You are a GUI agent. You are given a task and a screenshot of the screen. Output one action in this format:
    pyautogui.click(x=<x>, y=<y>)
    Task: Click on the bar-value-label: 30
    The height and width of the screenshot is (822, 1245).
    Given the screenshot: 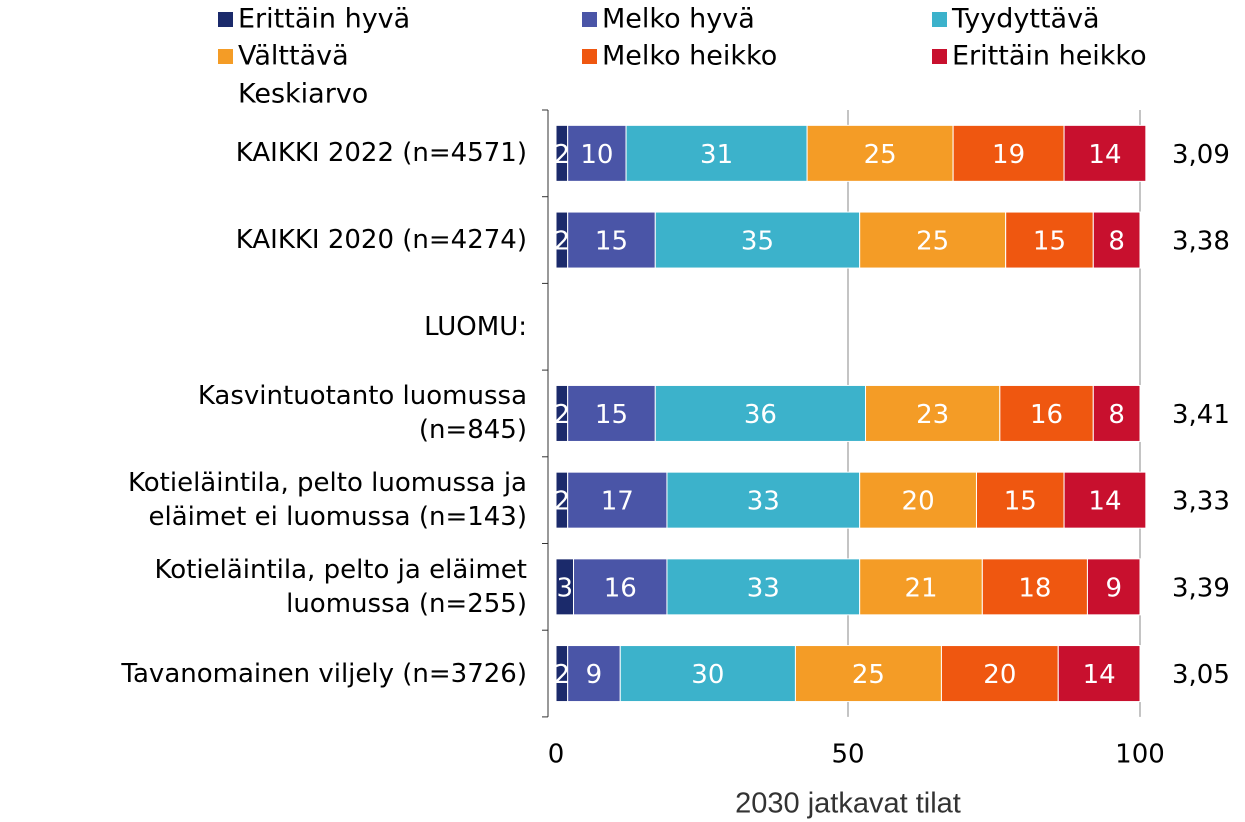 What is the action you would take?
    pyautogui.click(x=707, y=675)
    